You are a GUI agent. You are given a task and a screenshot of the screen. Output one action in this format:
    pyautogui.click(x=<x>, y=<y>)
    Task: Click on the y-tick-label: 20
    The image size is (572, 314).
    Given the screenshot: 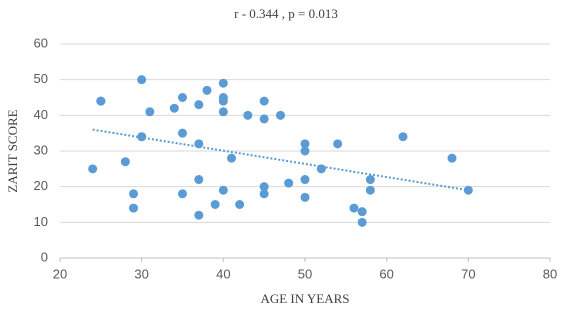 What is the action you would take?
    pyautogui.click(x=41, y=185)
    